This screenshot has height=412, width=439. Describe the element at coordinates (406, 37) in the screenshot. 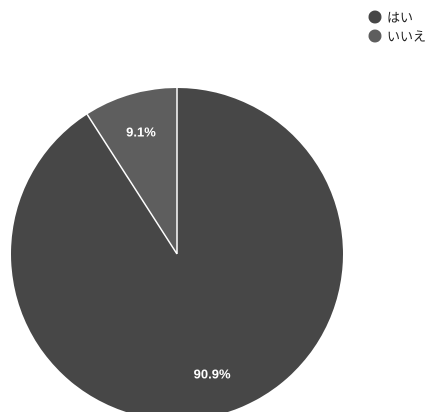

I see `legend-label: いいえ` at that location.